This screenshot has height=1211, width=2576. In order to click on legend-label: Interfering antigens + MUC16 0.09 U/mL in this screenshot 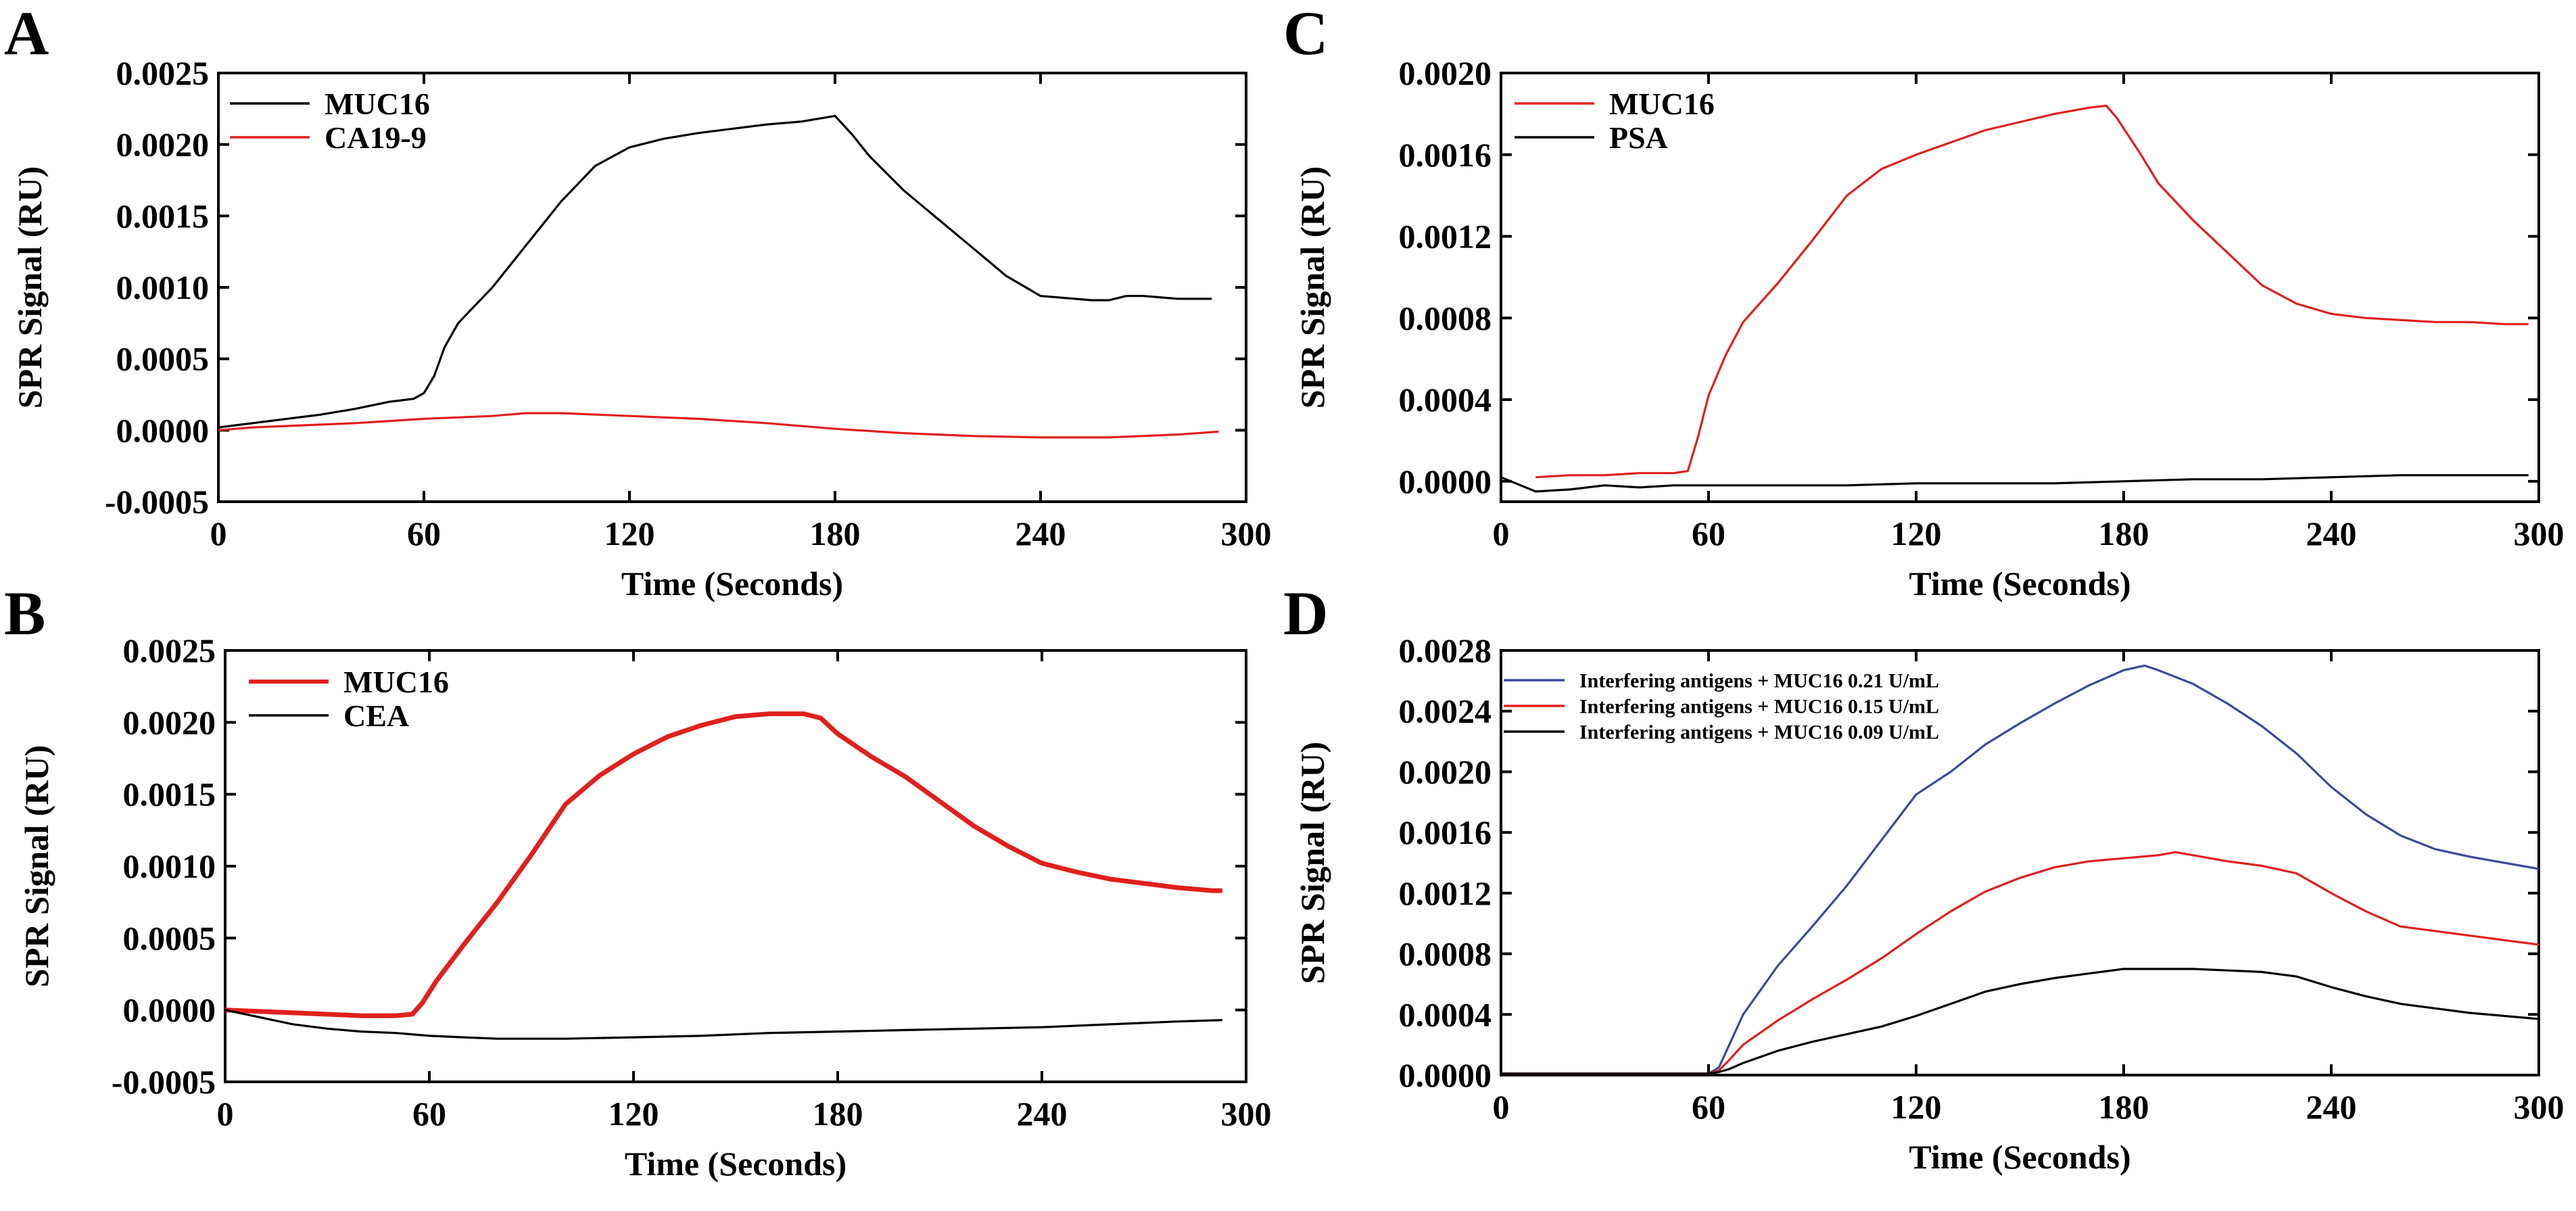, I will do `click(1759, 732)`.